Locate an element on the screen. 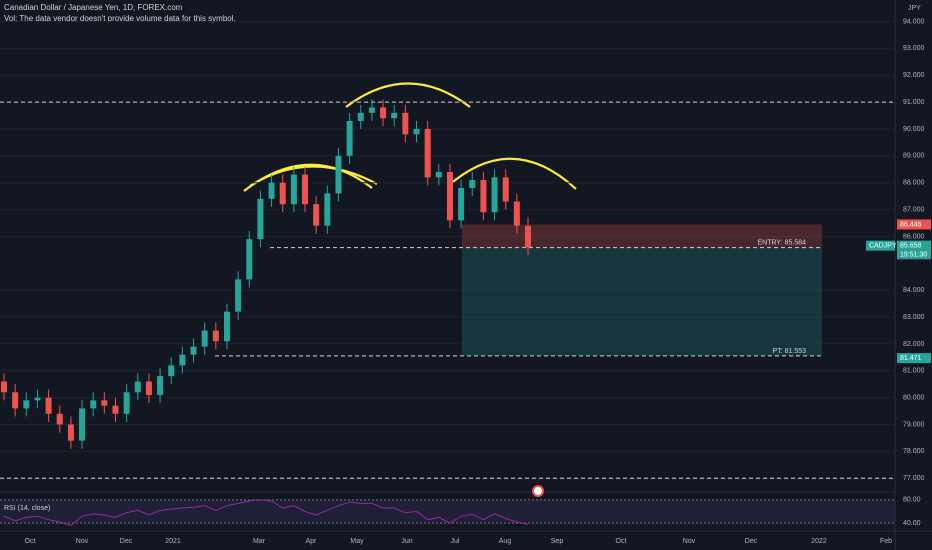 The height and width of the screenshot is (550, 932). y-tick-label: 83.000 is located at coordinates (914, 317).